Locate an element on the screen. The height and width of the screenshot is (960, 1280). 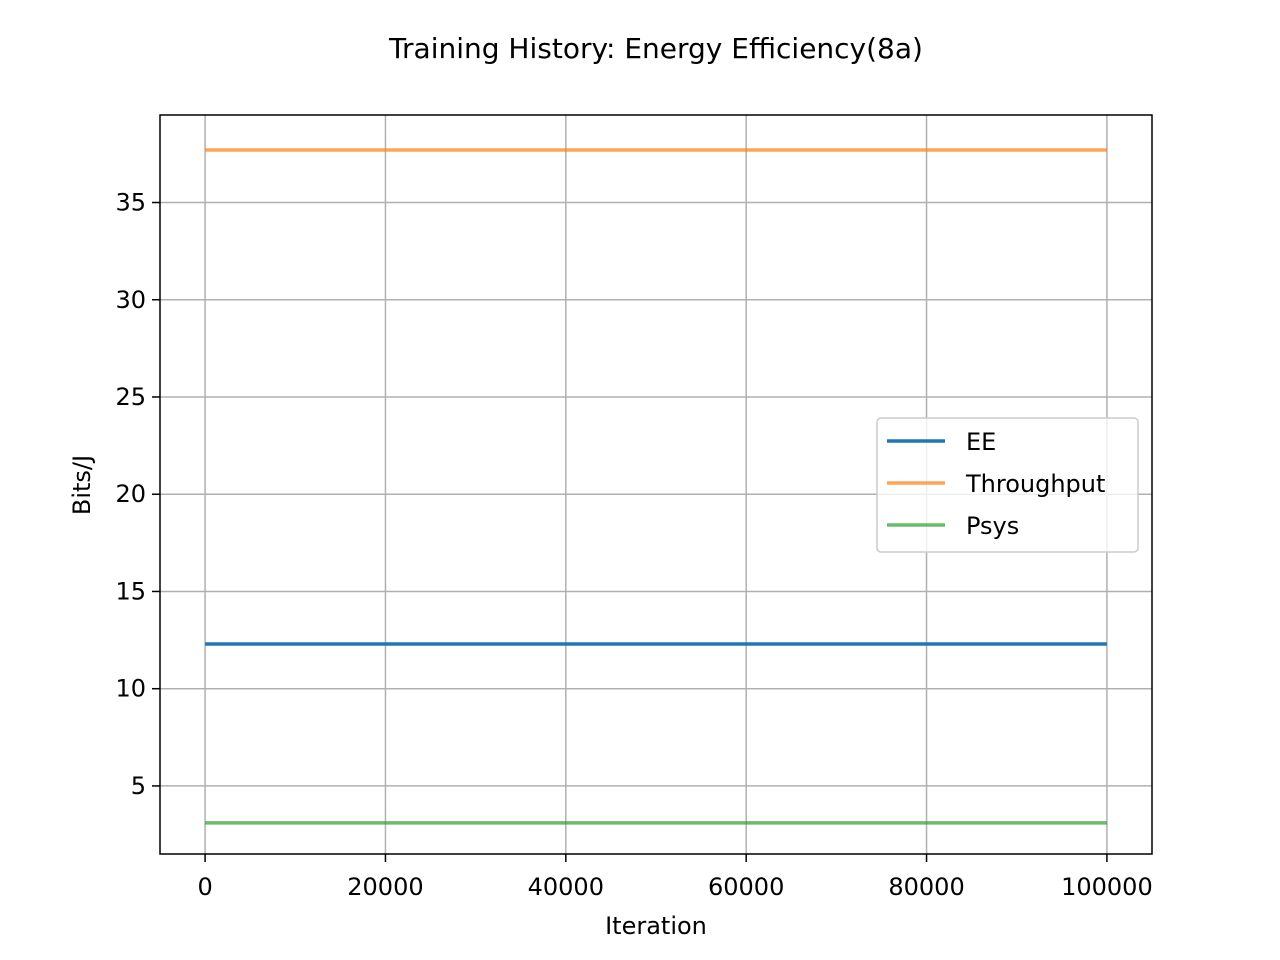
x-tick-label: 0 is located at coordinates (204, 887).